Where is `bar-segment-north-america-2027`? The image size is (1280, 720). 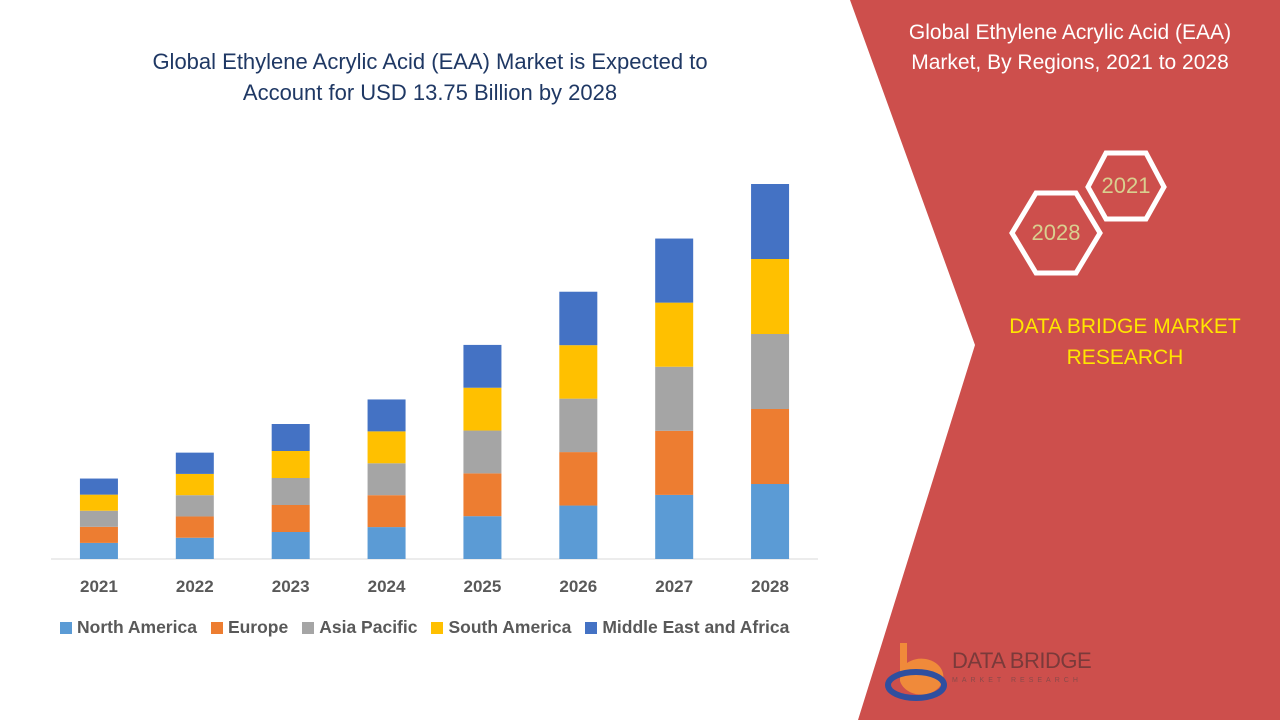
bar-segment-north-america-2027 is located at coordinates (674, 526).